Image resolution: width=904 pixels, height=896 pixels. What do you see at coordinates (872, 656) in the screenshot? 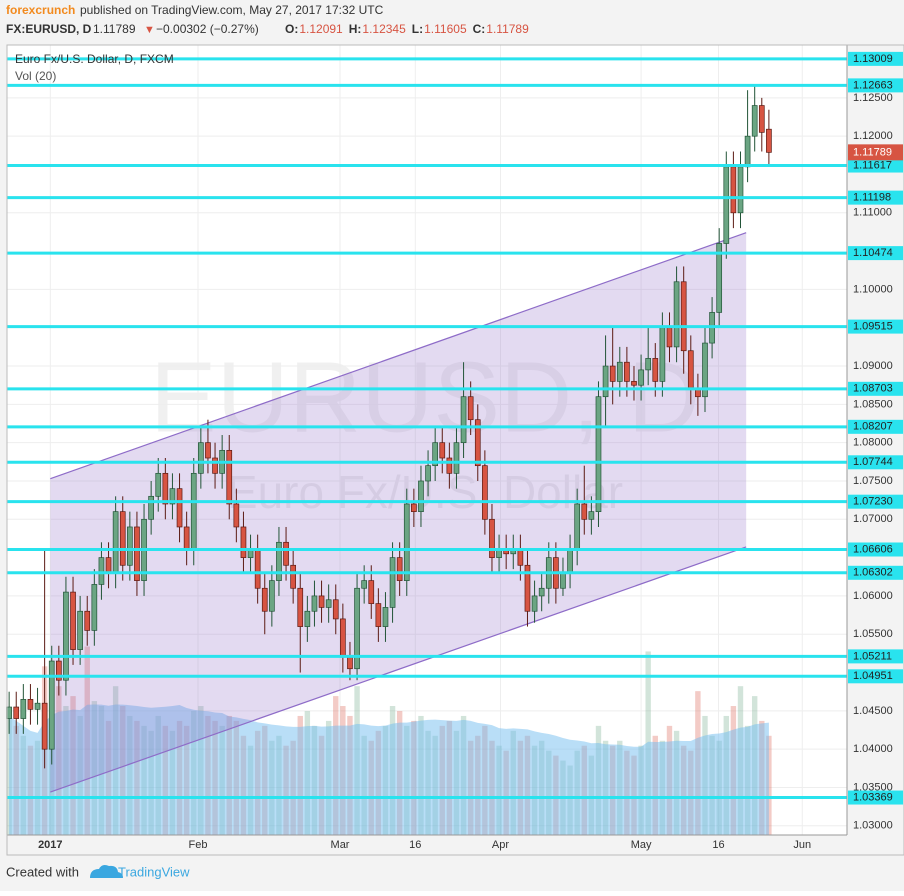
I see `level-label: 1.05211` at bounding box center [872, 656].